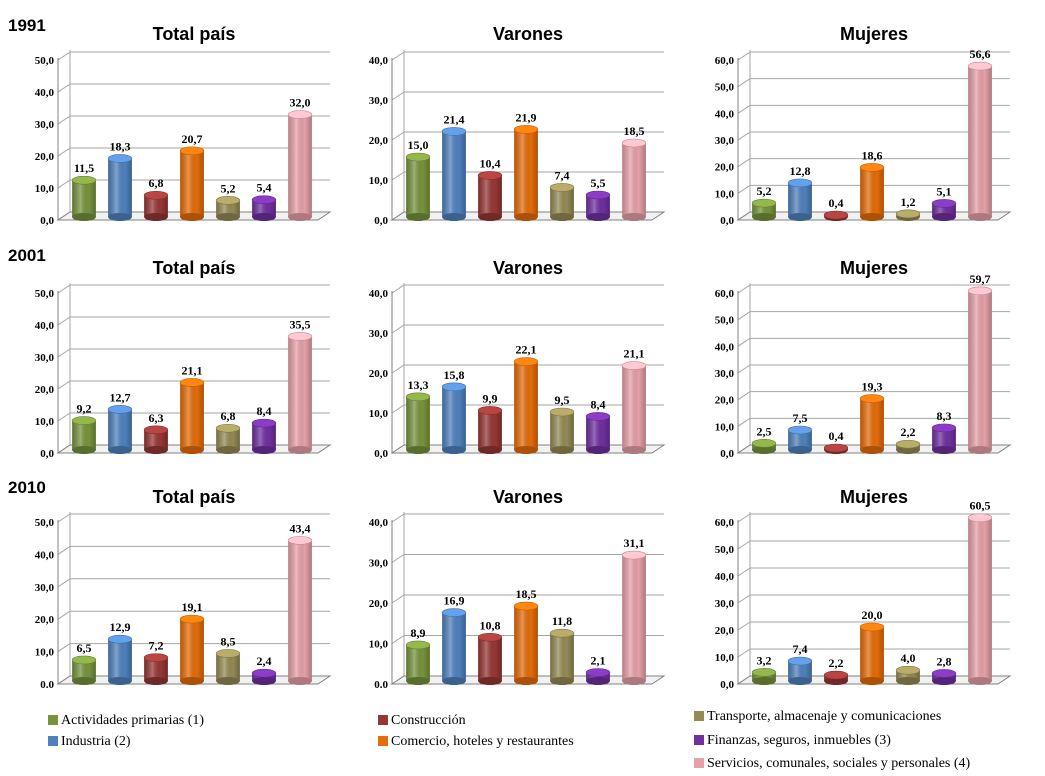 The height and width of the screenshot is (776, 1045). What do you see at coordinates (454, 601) in the screenshot?
I see `data-label: 16,9` at bounding box center [454, 601].